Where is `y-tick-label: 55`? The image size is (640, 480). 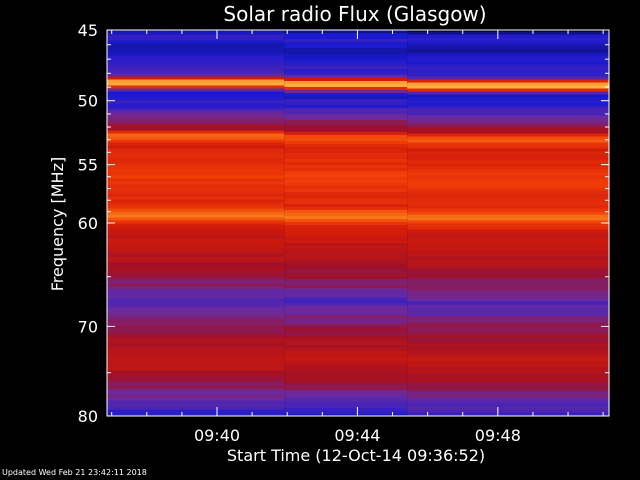 y-tick-label: 55 is located at coordinates (88, 165).